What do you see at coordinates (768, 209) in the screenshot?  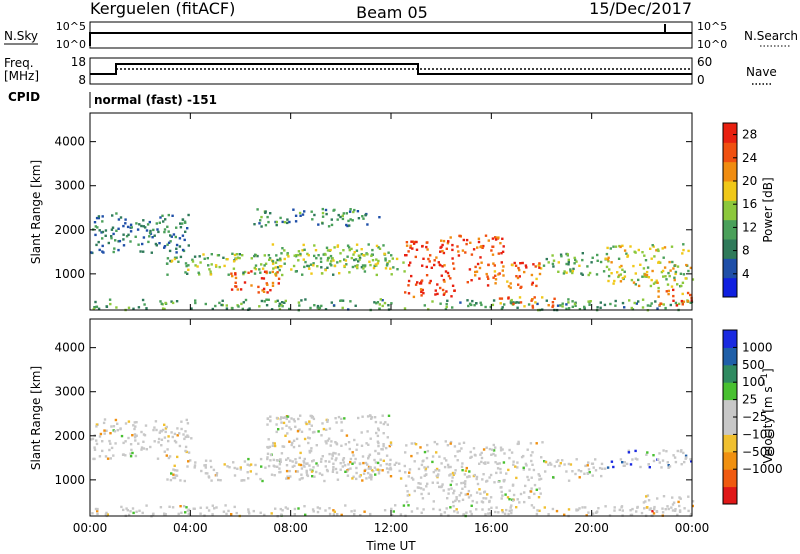 I see `power-colorbar-label: Power [dB]` at bounding box center [768, 209].